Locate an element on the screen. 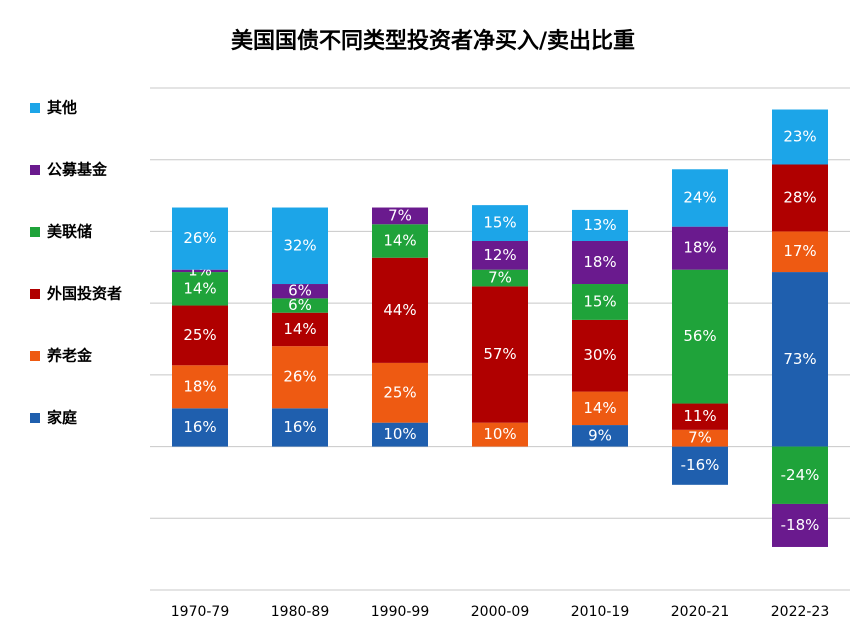  data-label: -16% is located at coordinates (700, 465).